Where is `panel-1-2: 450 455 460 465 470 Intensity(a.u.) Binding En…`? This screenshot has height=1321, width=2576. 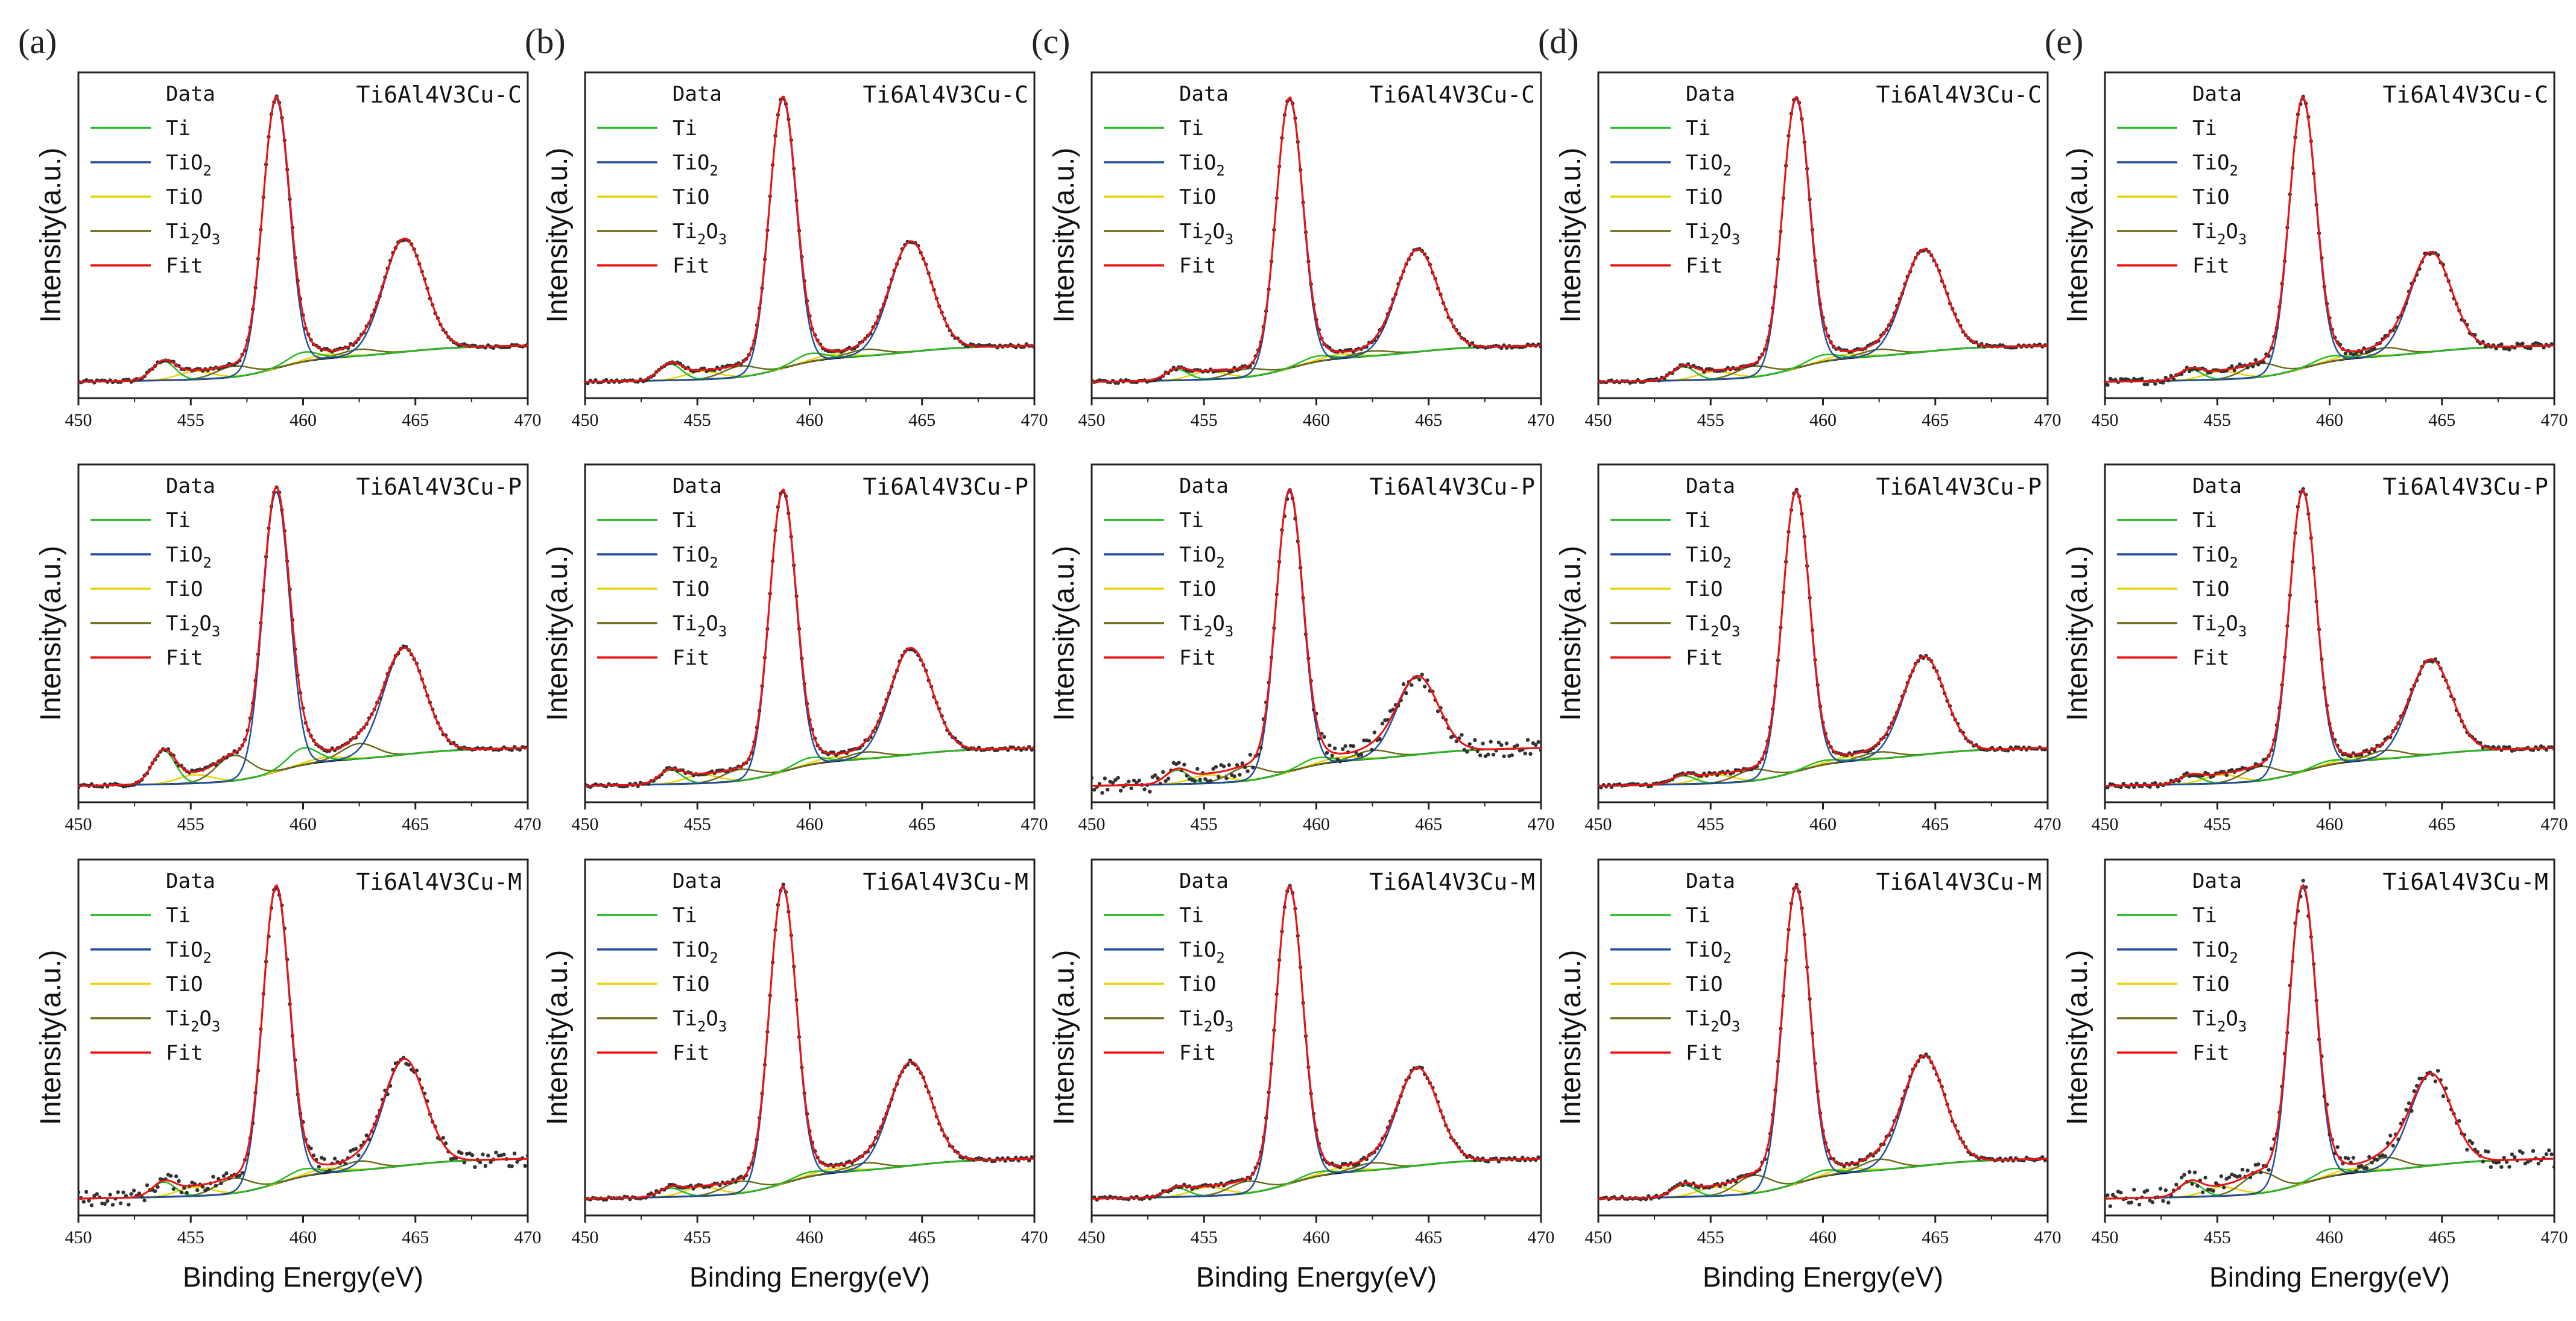
panel-1-2: 450 455 460 465 470 Intensity(a.u.) Binding En… is located at coordinates (795, 1075).